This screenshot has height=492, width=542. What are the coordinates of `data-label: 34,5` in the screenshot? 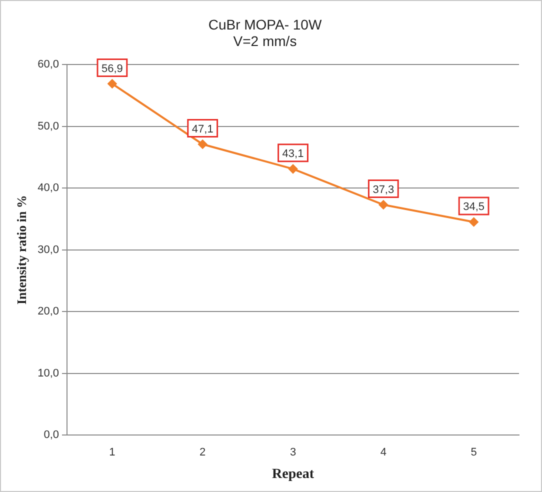 It's located at (474, 207).